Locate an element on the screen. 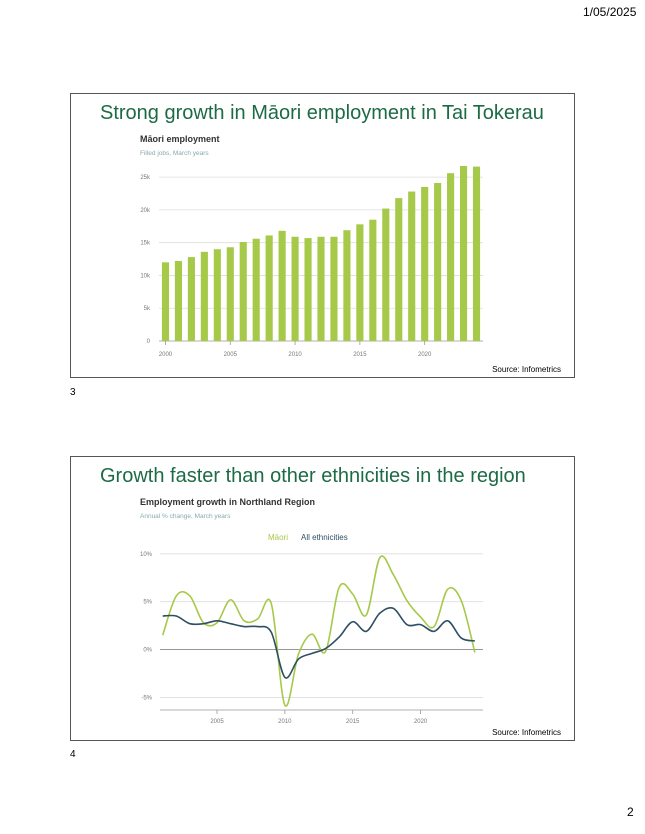 The image size is (645, 834). y-tick-label: 20k is located at coordinates (145, 211).